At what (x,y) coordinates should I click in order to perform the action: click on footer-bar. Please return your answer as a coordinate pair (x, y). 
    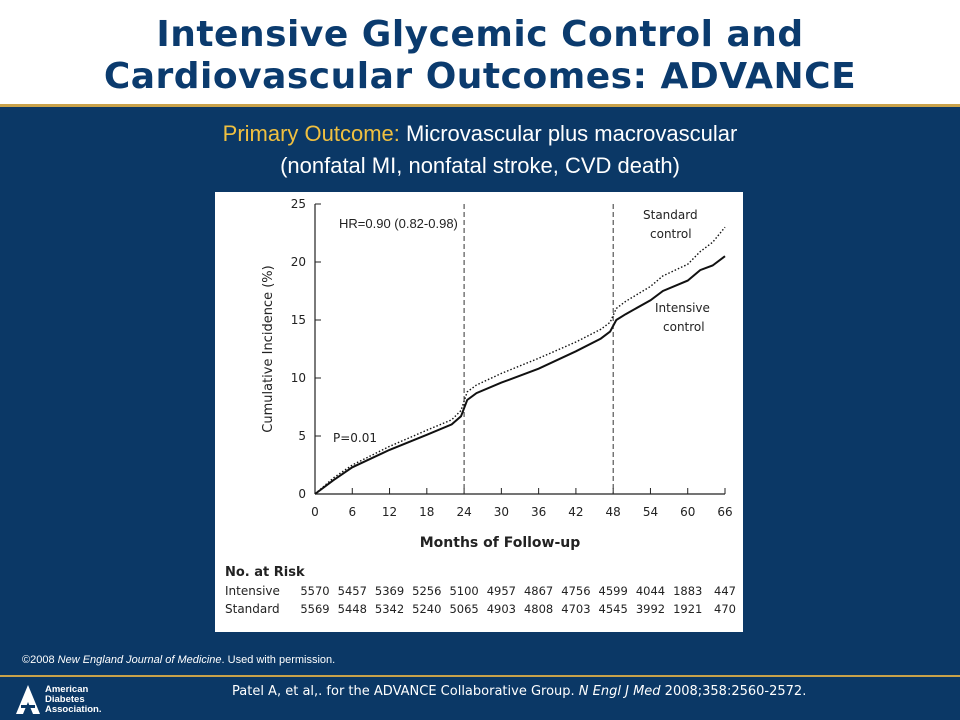
    Looking at the image, I should click on (480, 697).